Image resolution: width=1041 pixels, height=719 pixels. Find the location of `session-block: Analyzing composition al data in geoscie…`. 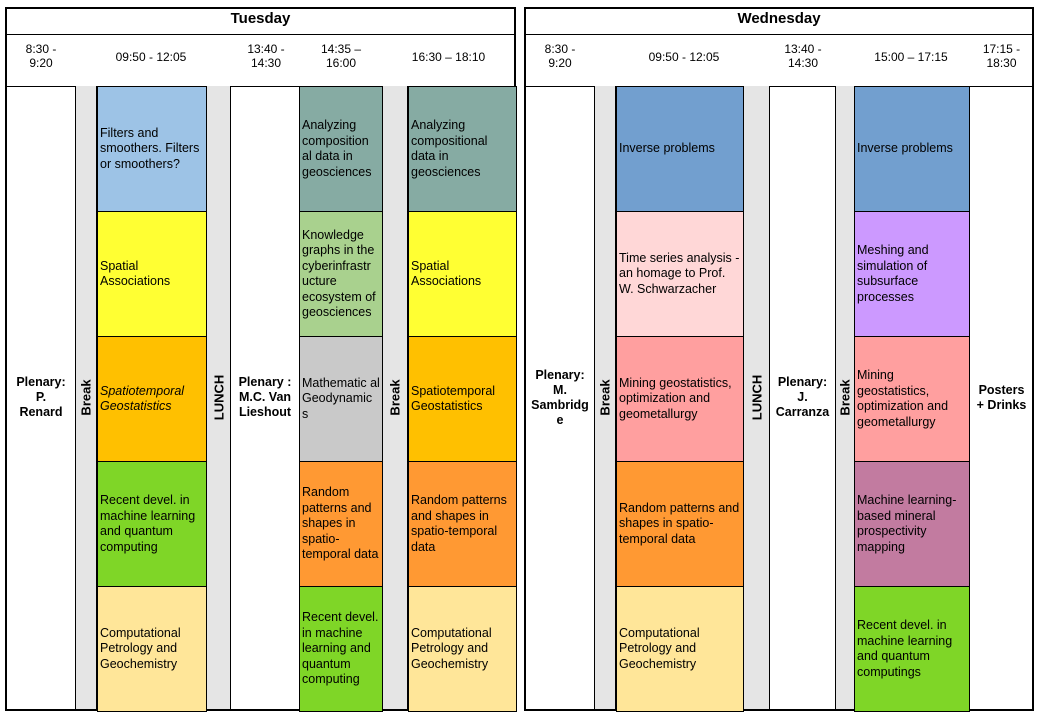

session-block: Analyzing composition al data in geoscie… is located at coordinates (341, 149).